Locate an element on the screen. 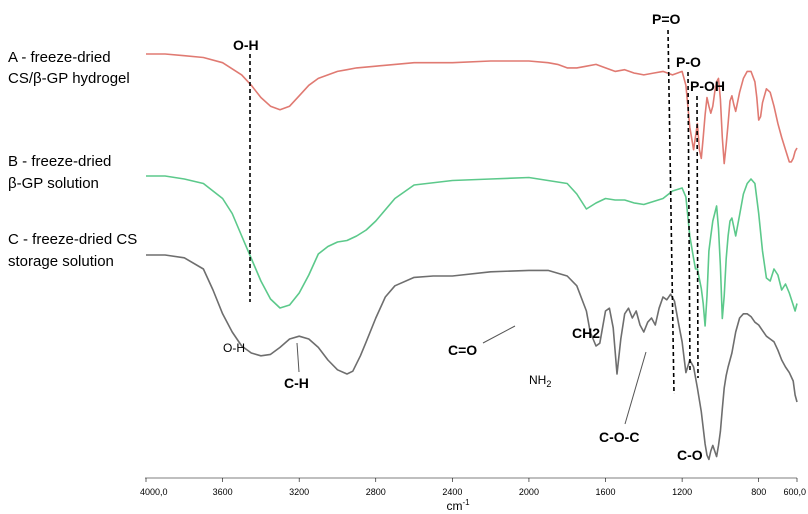 This screenshot has width=808, height=514. x-tick-label: 3200 is located at coordinates (299, 492).